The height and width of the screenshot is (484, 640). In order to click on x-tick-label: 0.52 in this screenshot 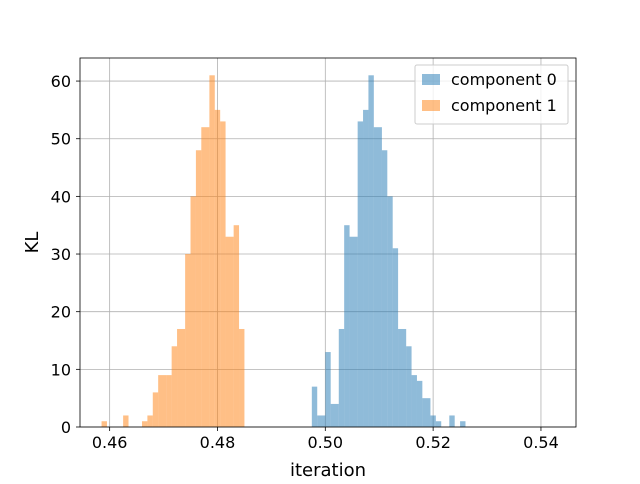, I will do `click(433, 442)`.